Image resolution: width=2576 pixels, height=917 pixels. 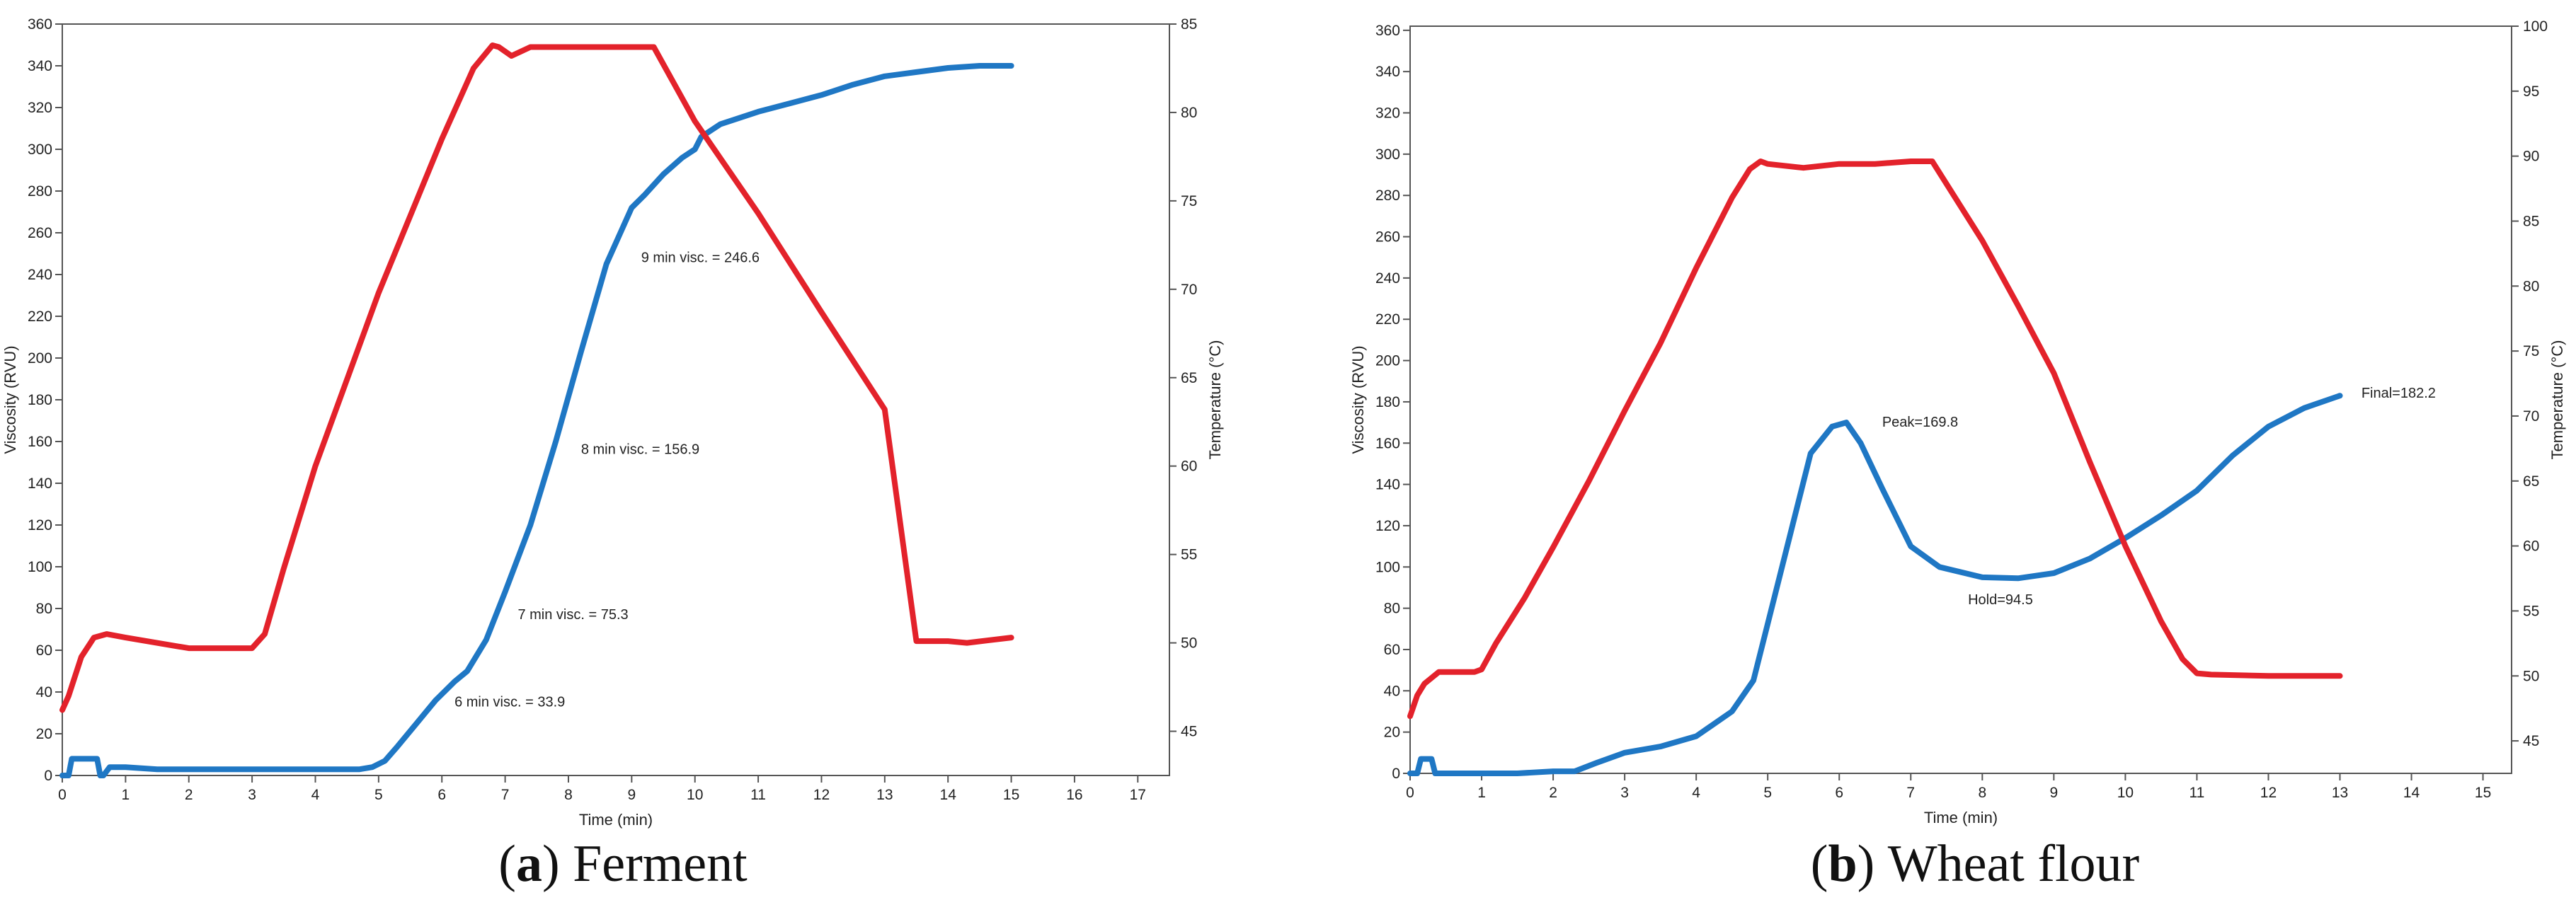 I want to click on y-axis-title-panel-a: Viscosity (RVU), so click(x=10, y=399).